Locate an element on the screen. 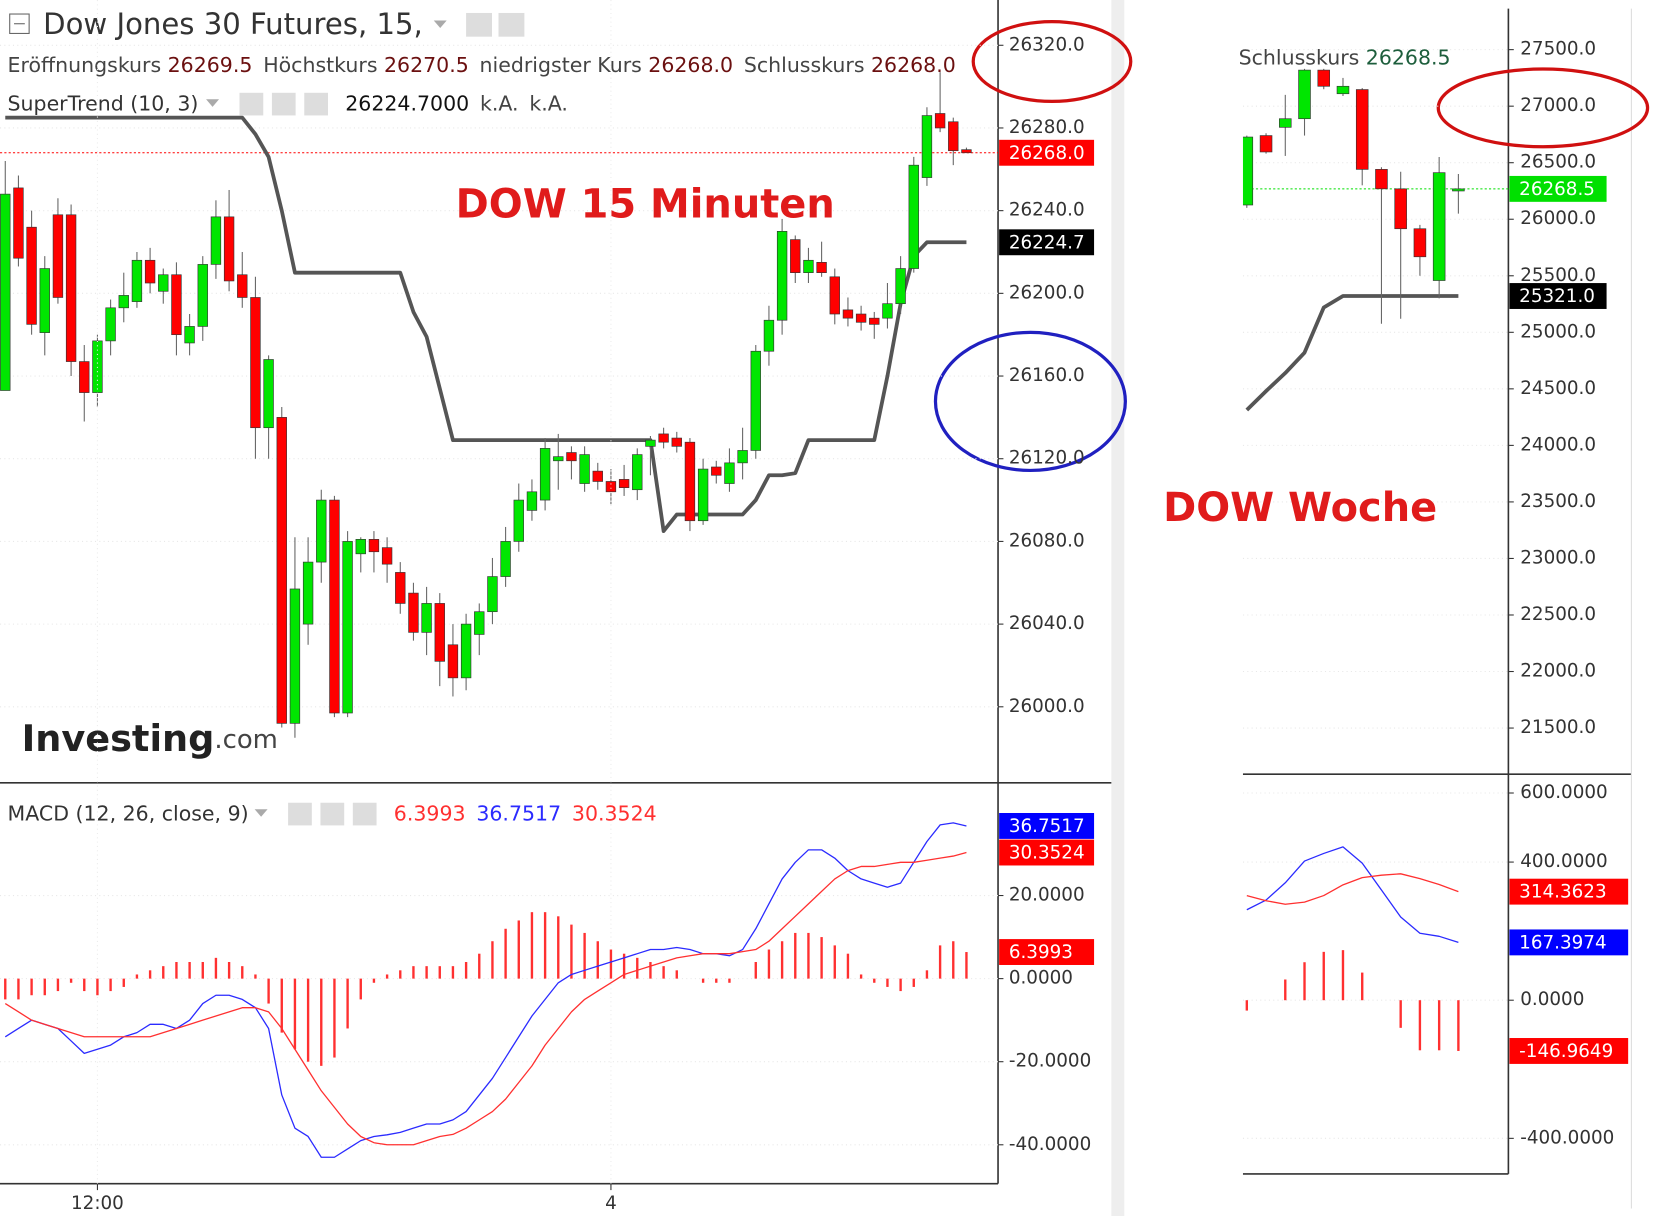 This screenshot has height=1216, width=1667. ohlc-legend: Schlusskurs 26268.5 is located at coordinates (1345, 57).